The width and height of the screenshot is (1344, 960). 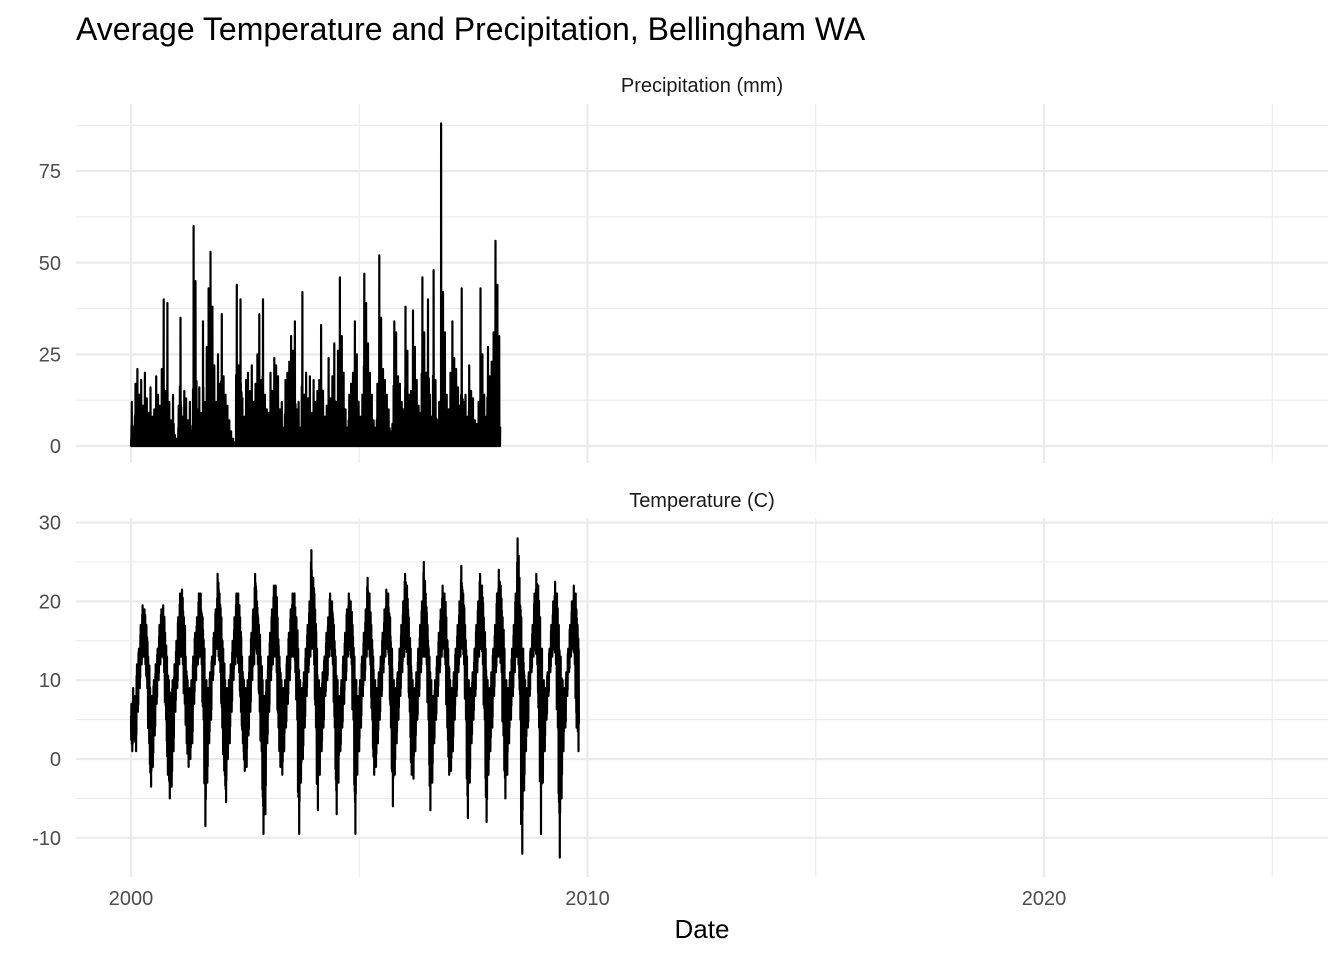 I want to click on temperature-y-tick-label: 0, so click(x=55, y=760).